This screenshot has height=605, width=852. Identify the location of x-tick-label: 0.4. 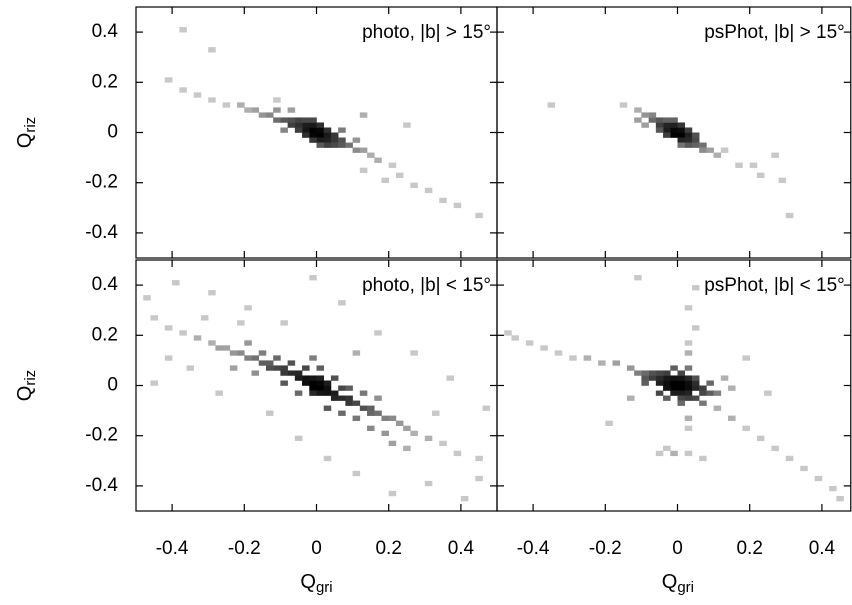
(461, 548).